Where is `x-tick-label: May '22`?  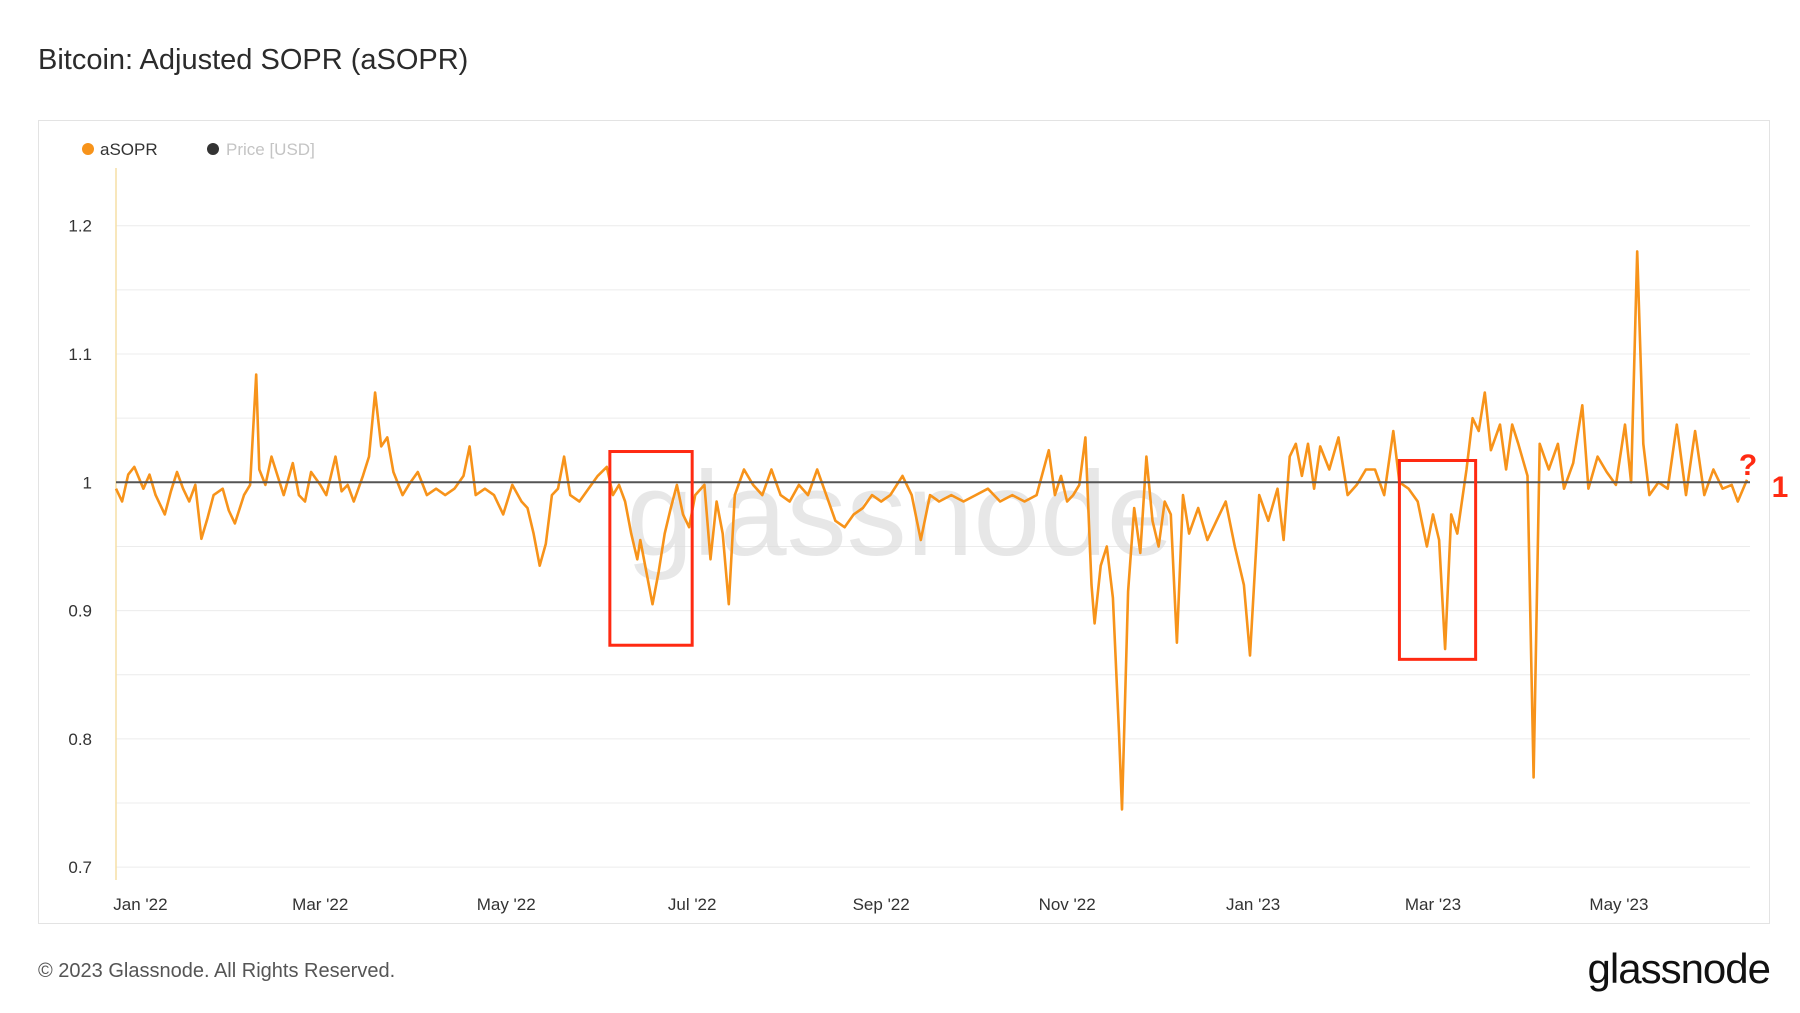
x-tick-label: May '22 is located at coordinates (506, 904).